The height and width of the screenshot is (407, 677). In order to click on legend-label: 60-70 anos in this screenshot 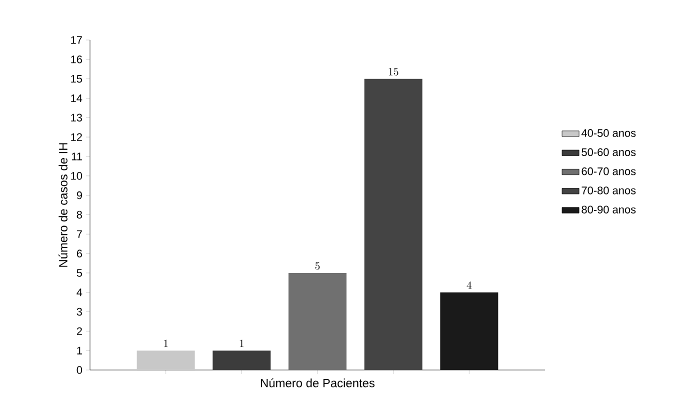, I will do `click(609, 171)`.